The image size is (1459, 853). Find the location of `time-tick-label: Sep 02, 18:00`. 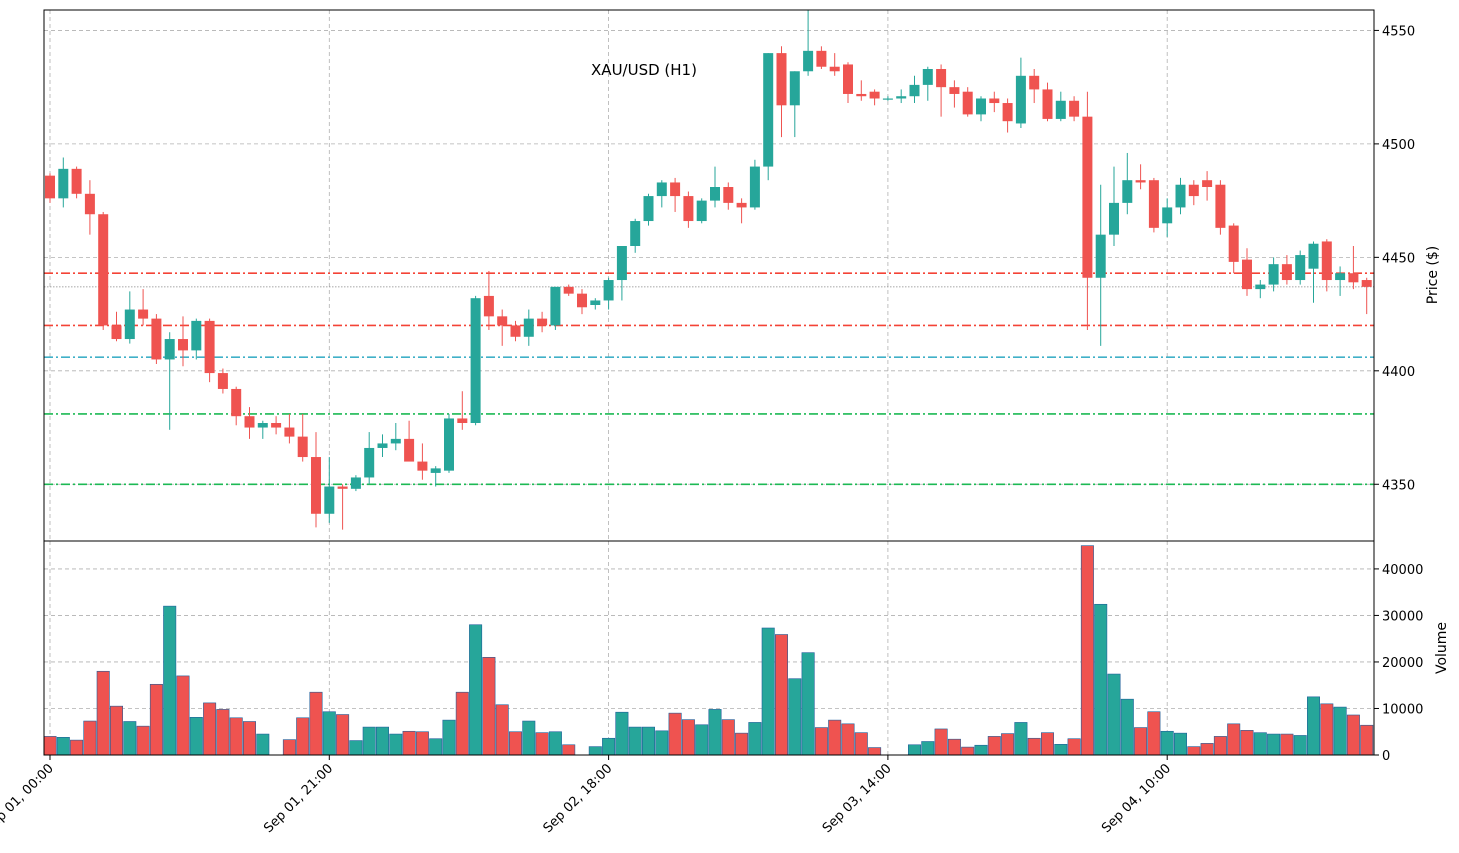

time-tick-label: Sep 02, 18:00 is located at coordinates (578, 798).